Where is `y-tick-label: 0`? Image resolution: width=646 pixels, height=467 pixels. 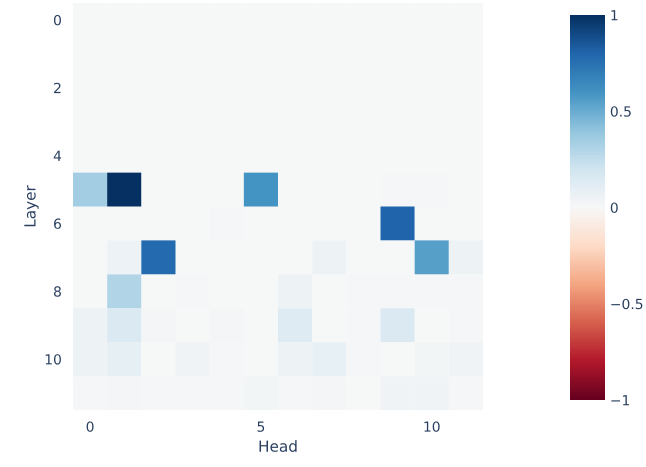 y-tick-label: 0 is located at coordinates (57, 20).